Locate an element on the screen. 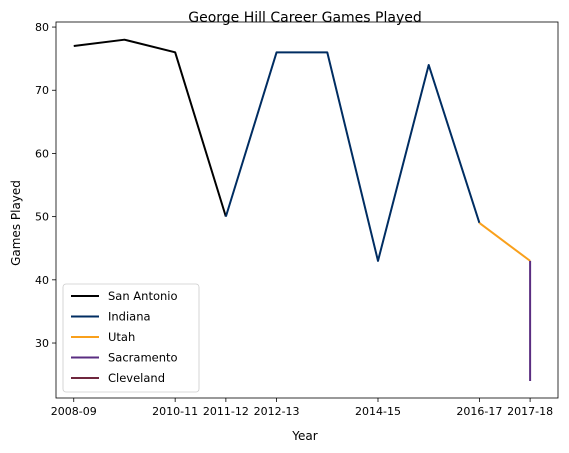 Image resolution: width=569 pixels, height=453 pixels. x-tick-label: 2016-17 is located at coordinates (479, 411).